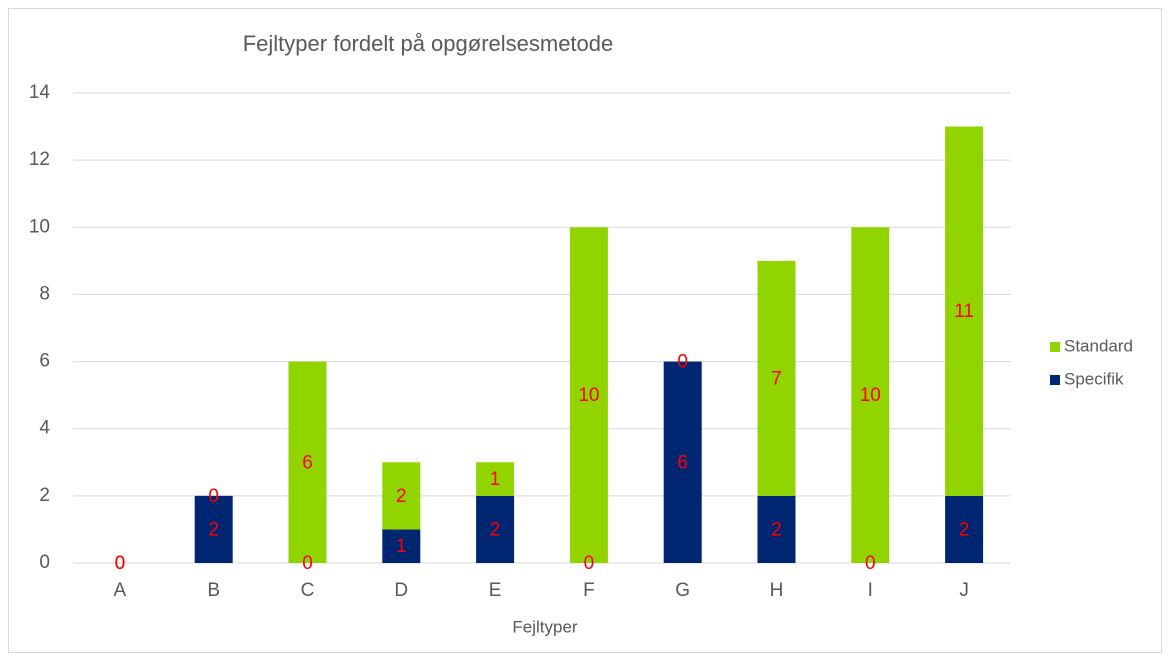 Image resolution: width=1170 pixels, height=661 pixels. What do you see at coordinates (1098, 345) in the screenshot?
I see `legend-label: Standard` at bounding box center [1098, 345].